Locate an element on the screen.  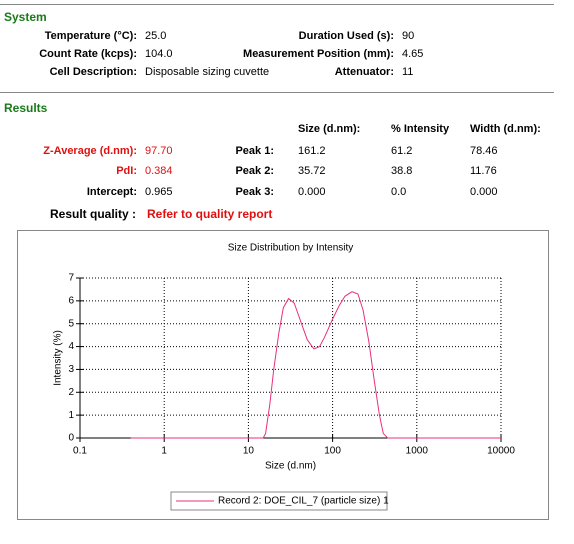
peak-value: 38.8 is located at coordinates (402, 171).